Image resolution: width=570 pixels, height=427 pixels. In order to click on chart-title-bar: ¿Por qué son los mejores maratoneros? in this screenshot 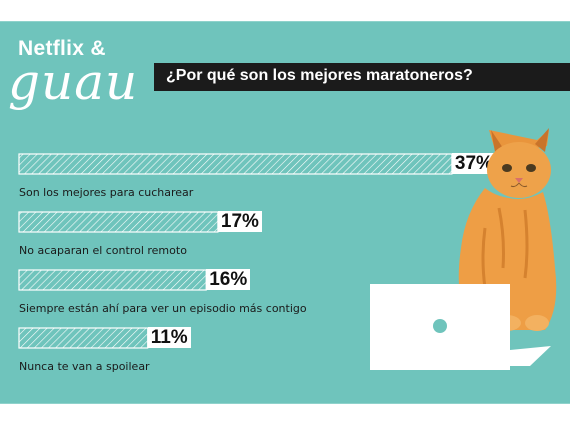, I will do `click(362, 77)`.